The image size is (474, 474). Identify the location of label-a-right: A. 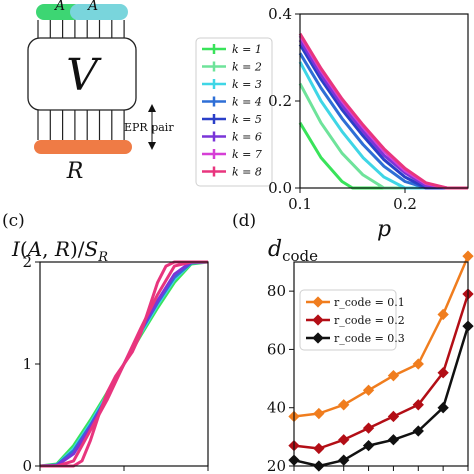
(92, 7).